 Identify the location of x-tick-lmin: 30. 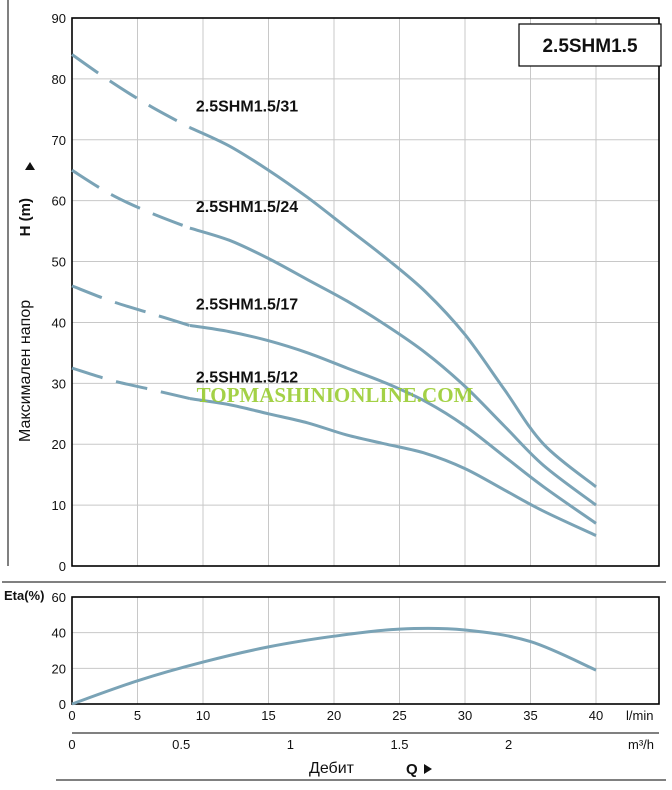
(465, 715).